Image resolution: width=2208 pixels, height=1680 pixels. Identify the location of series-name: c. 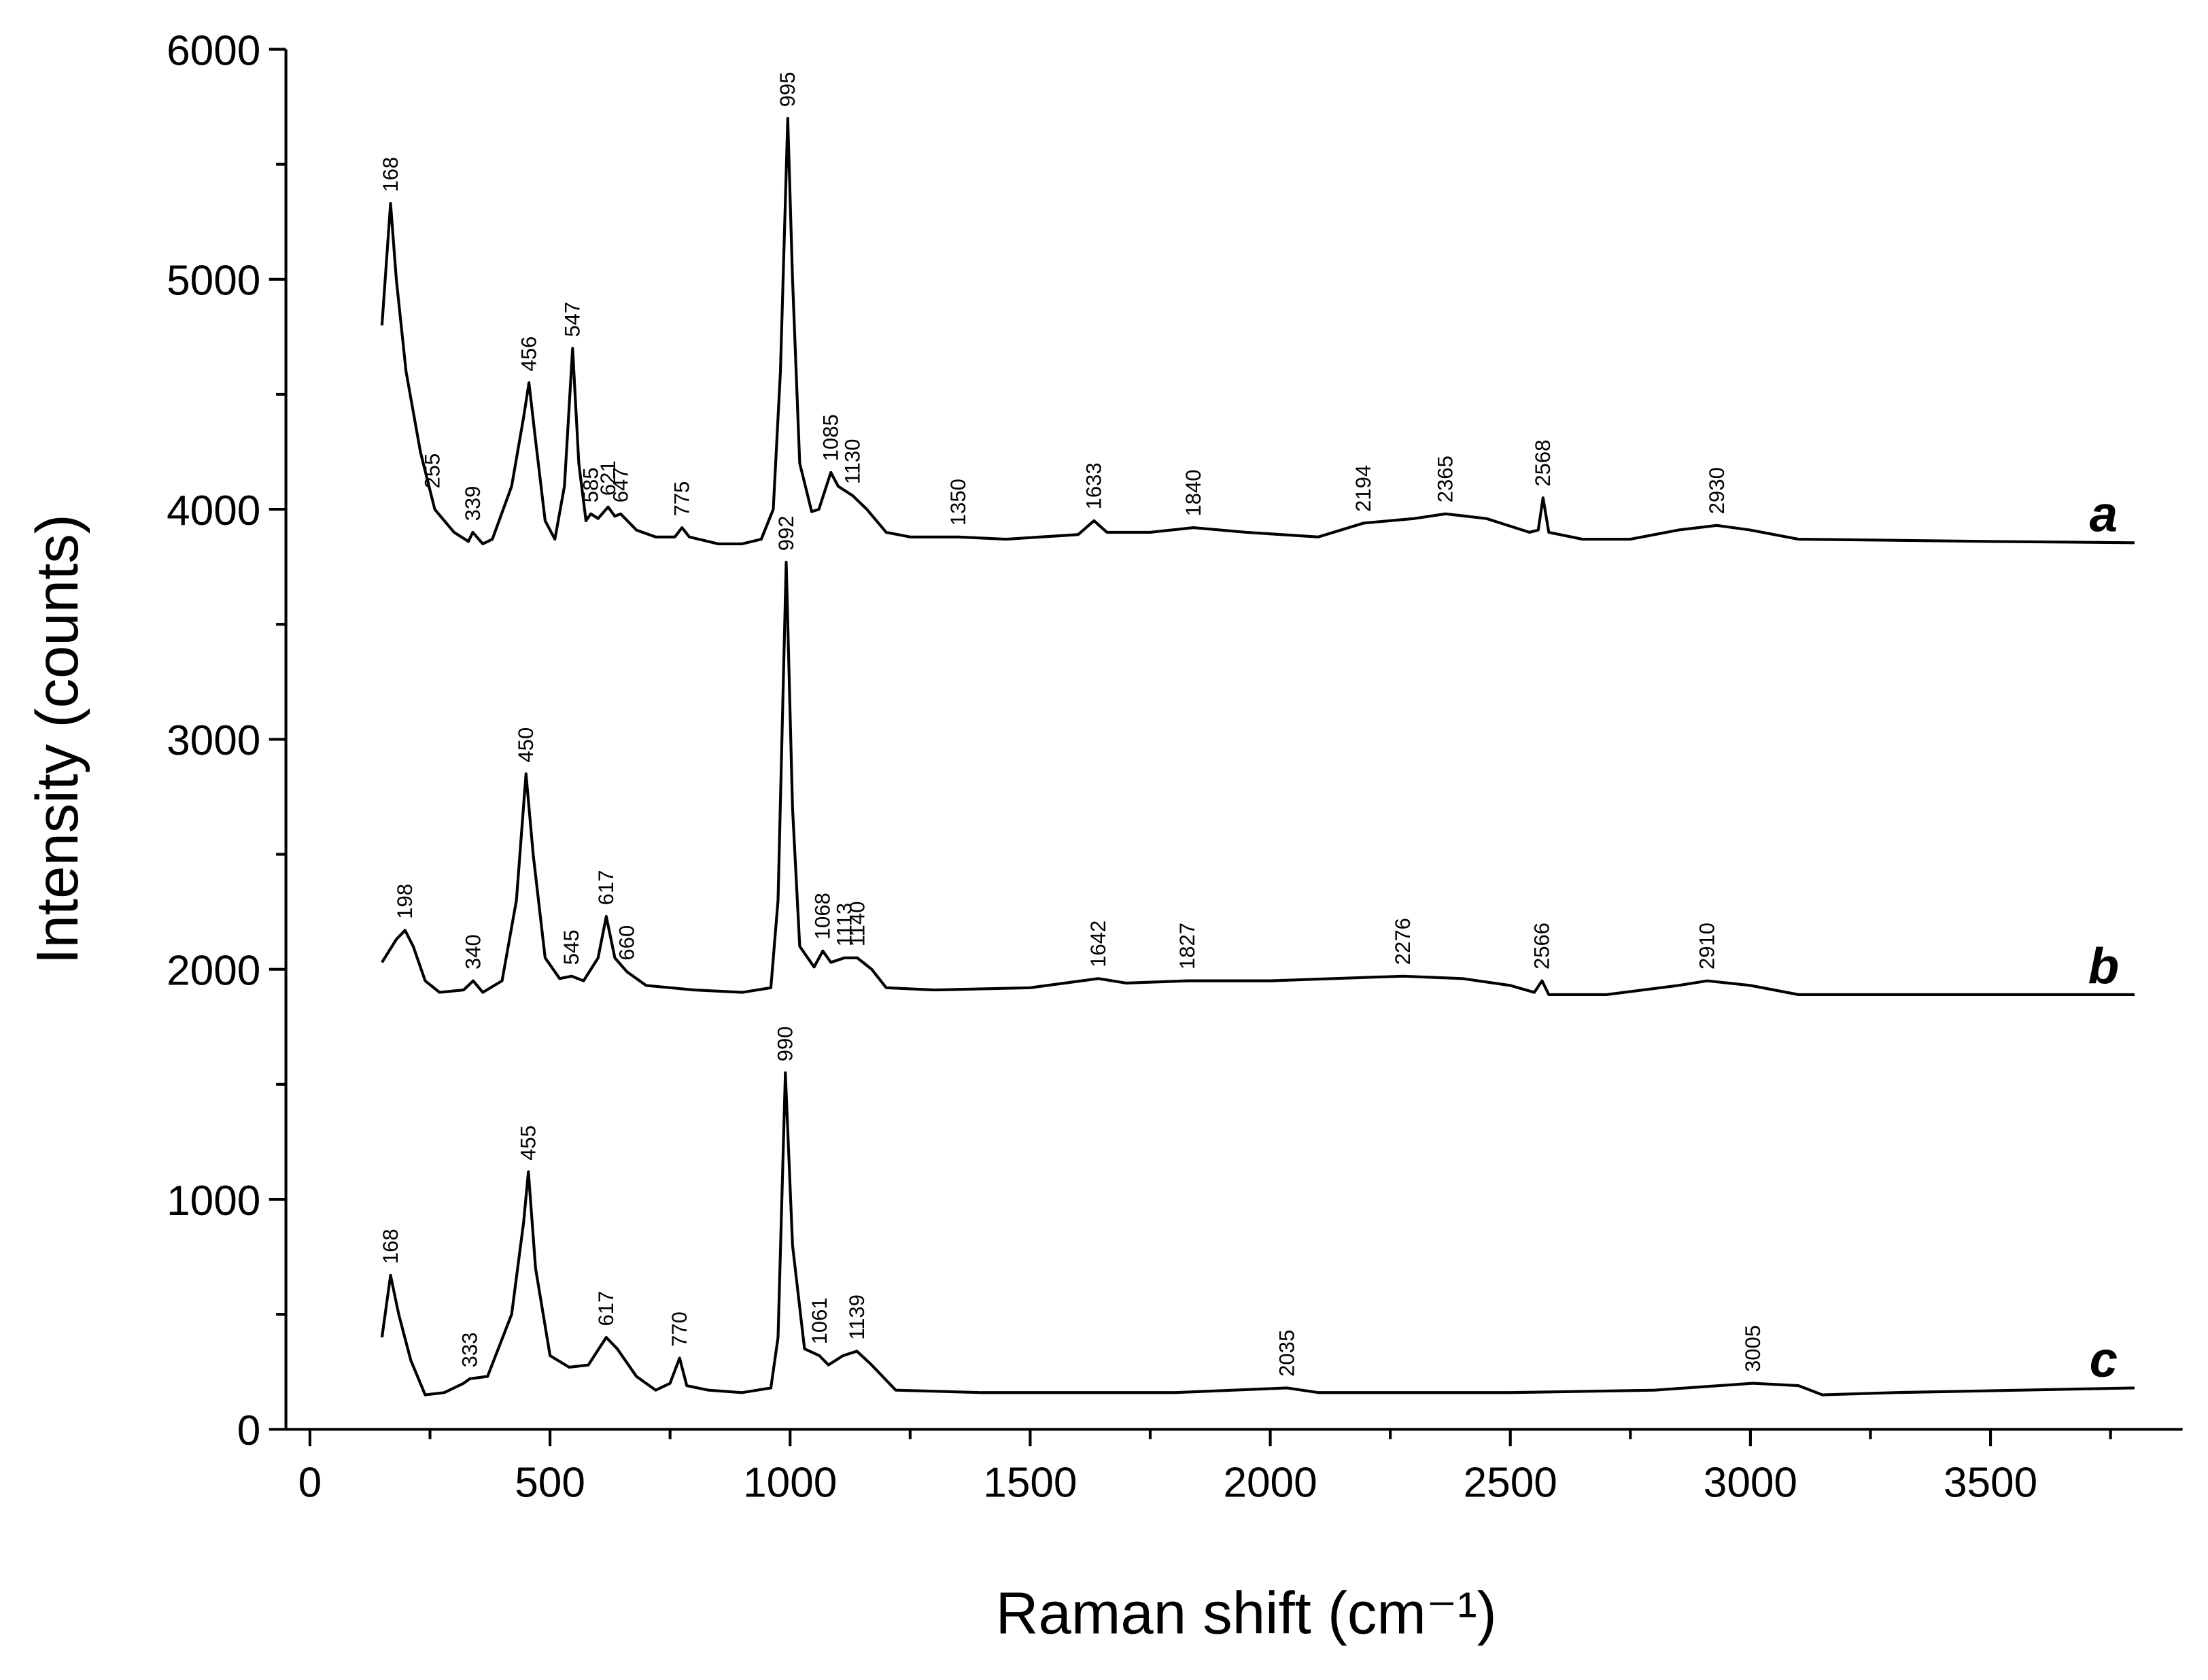
(2104, 1360).